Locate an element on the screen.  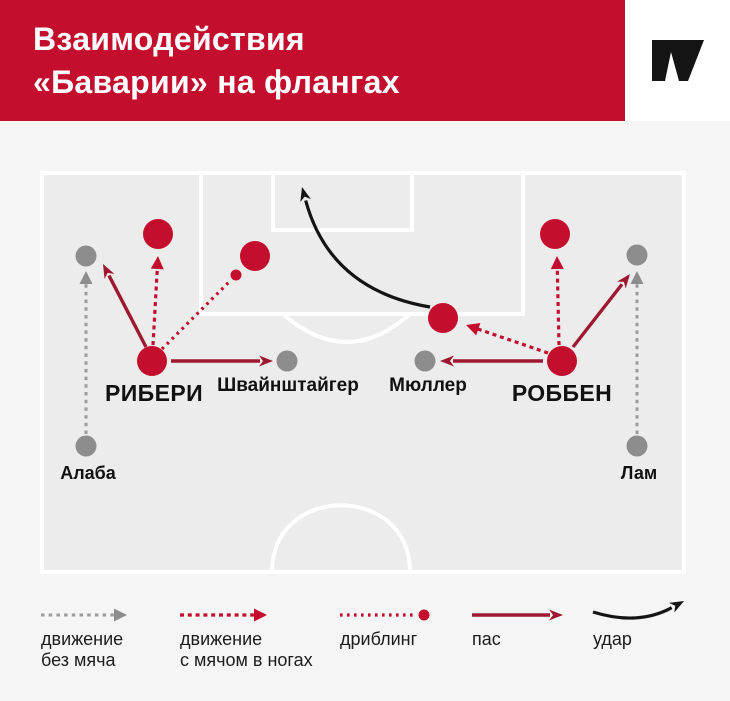
legend-label-pass: пас is located at coordinates (486, 639).